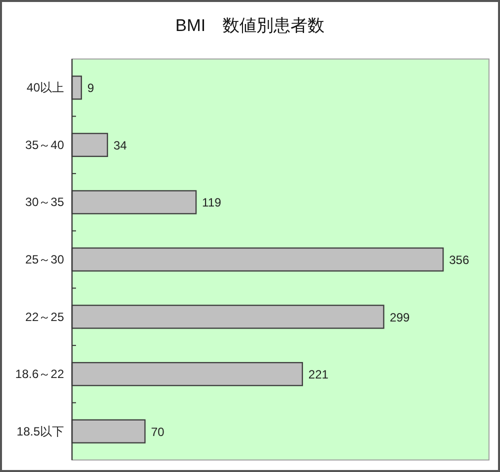 This screenshot has height=472, width=500. I want to click on y-tick-label: 22～25, so click(44, 317).